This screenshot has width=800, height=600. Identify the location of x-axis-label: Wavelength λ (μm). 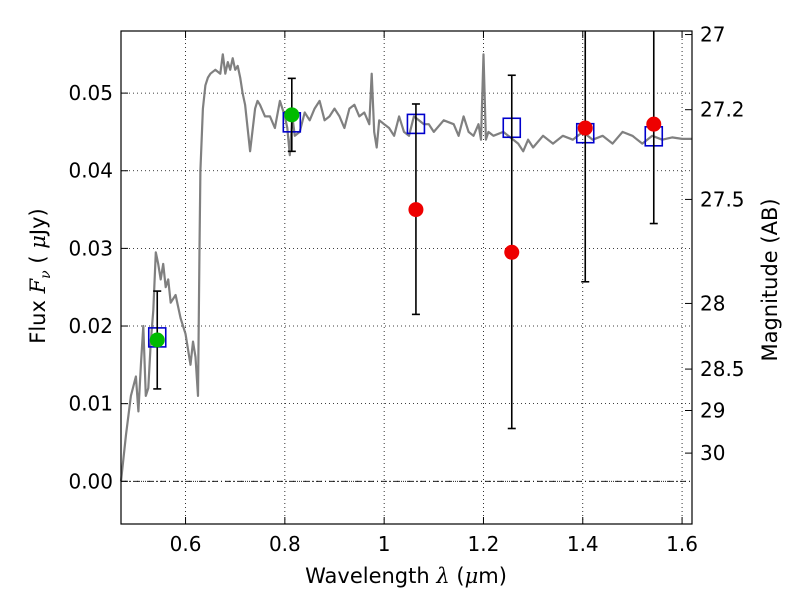
(406, 576).